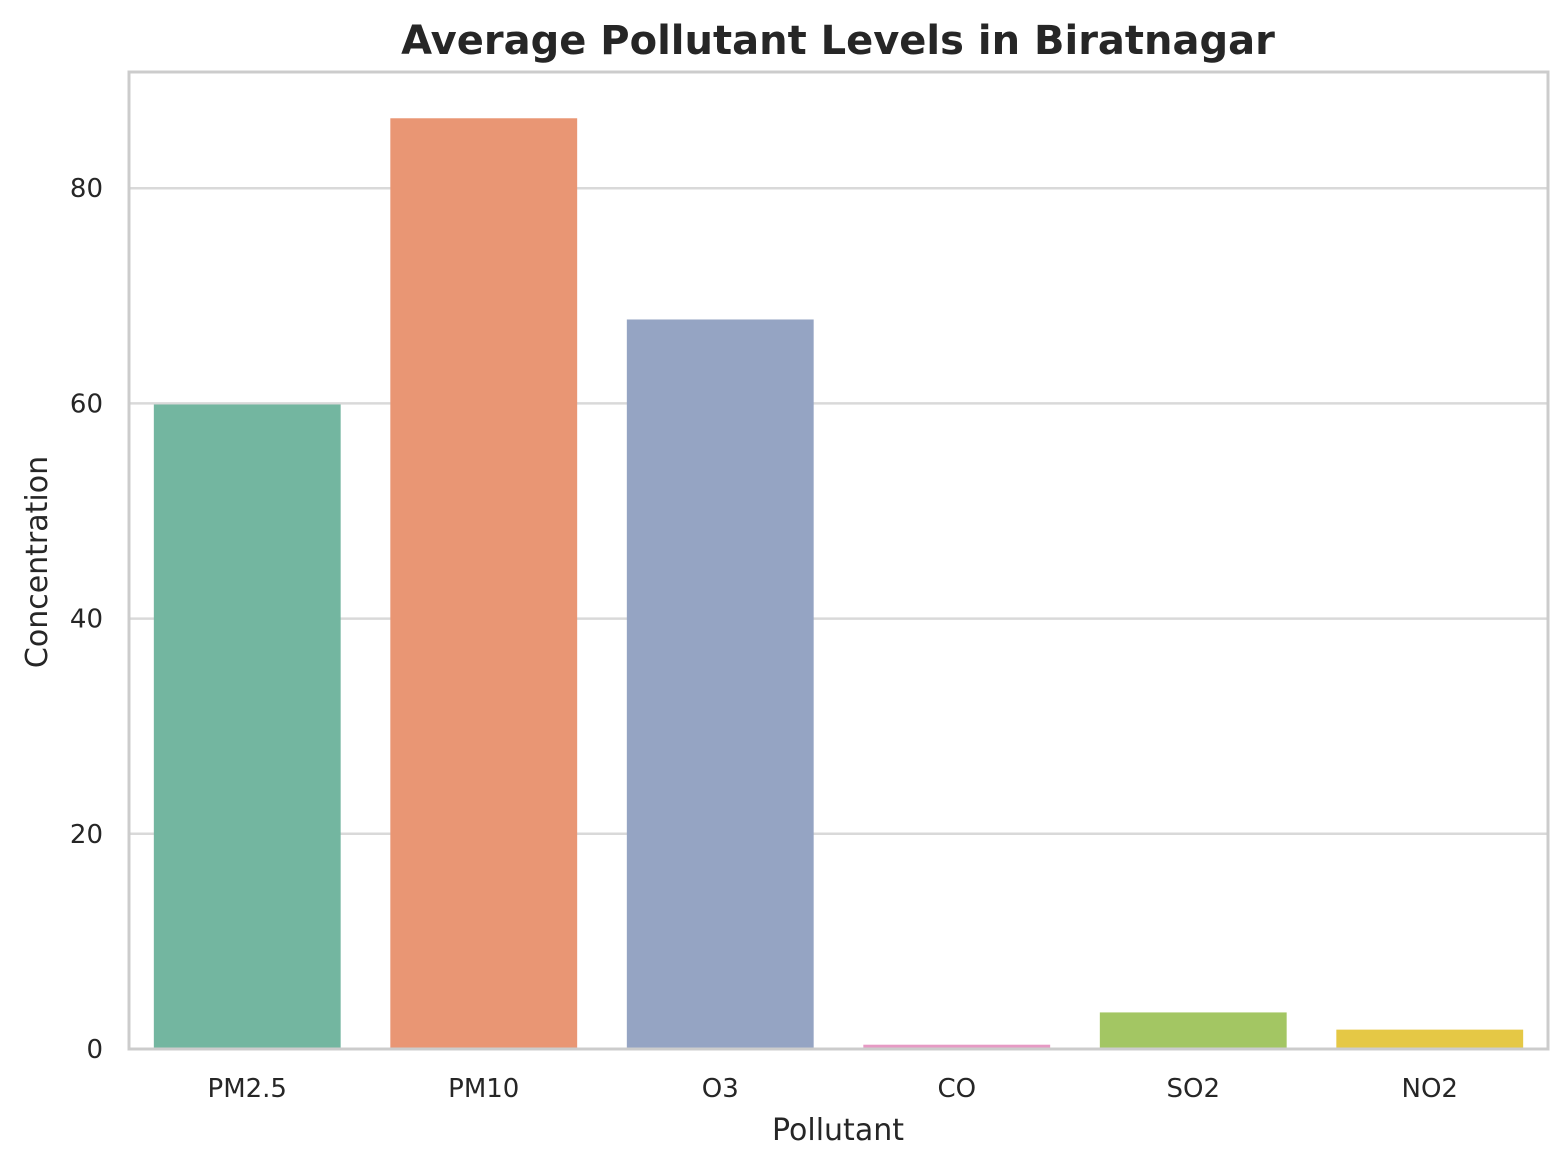 The width and height of the screenshot is (1568, 1168). What do you see at coordinates (247, 1089) in the screenshot?
I see `x-tick-label: PM2.5` at bounding box center [247, 1089].